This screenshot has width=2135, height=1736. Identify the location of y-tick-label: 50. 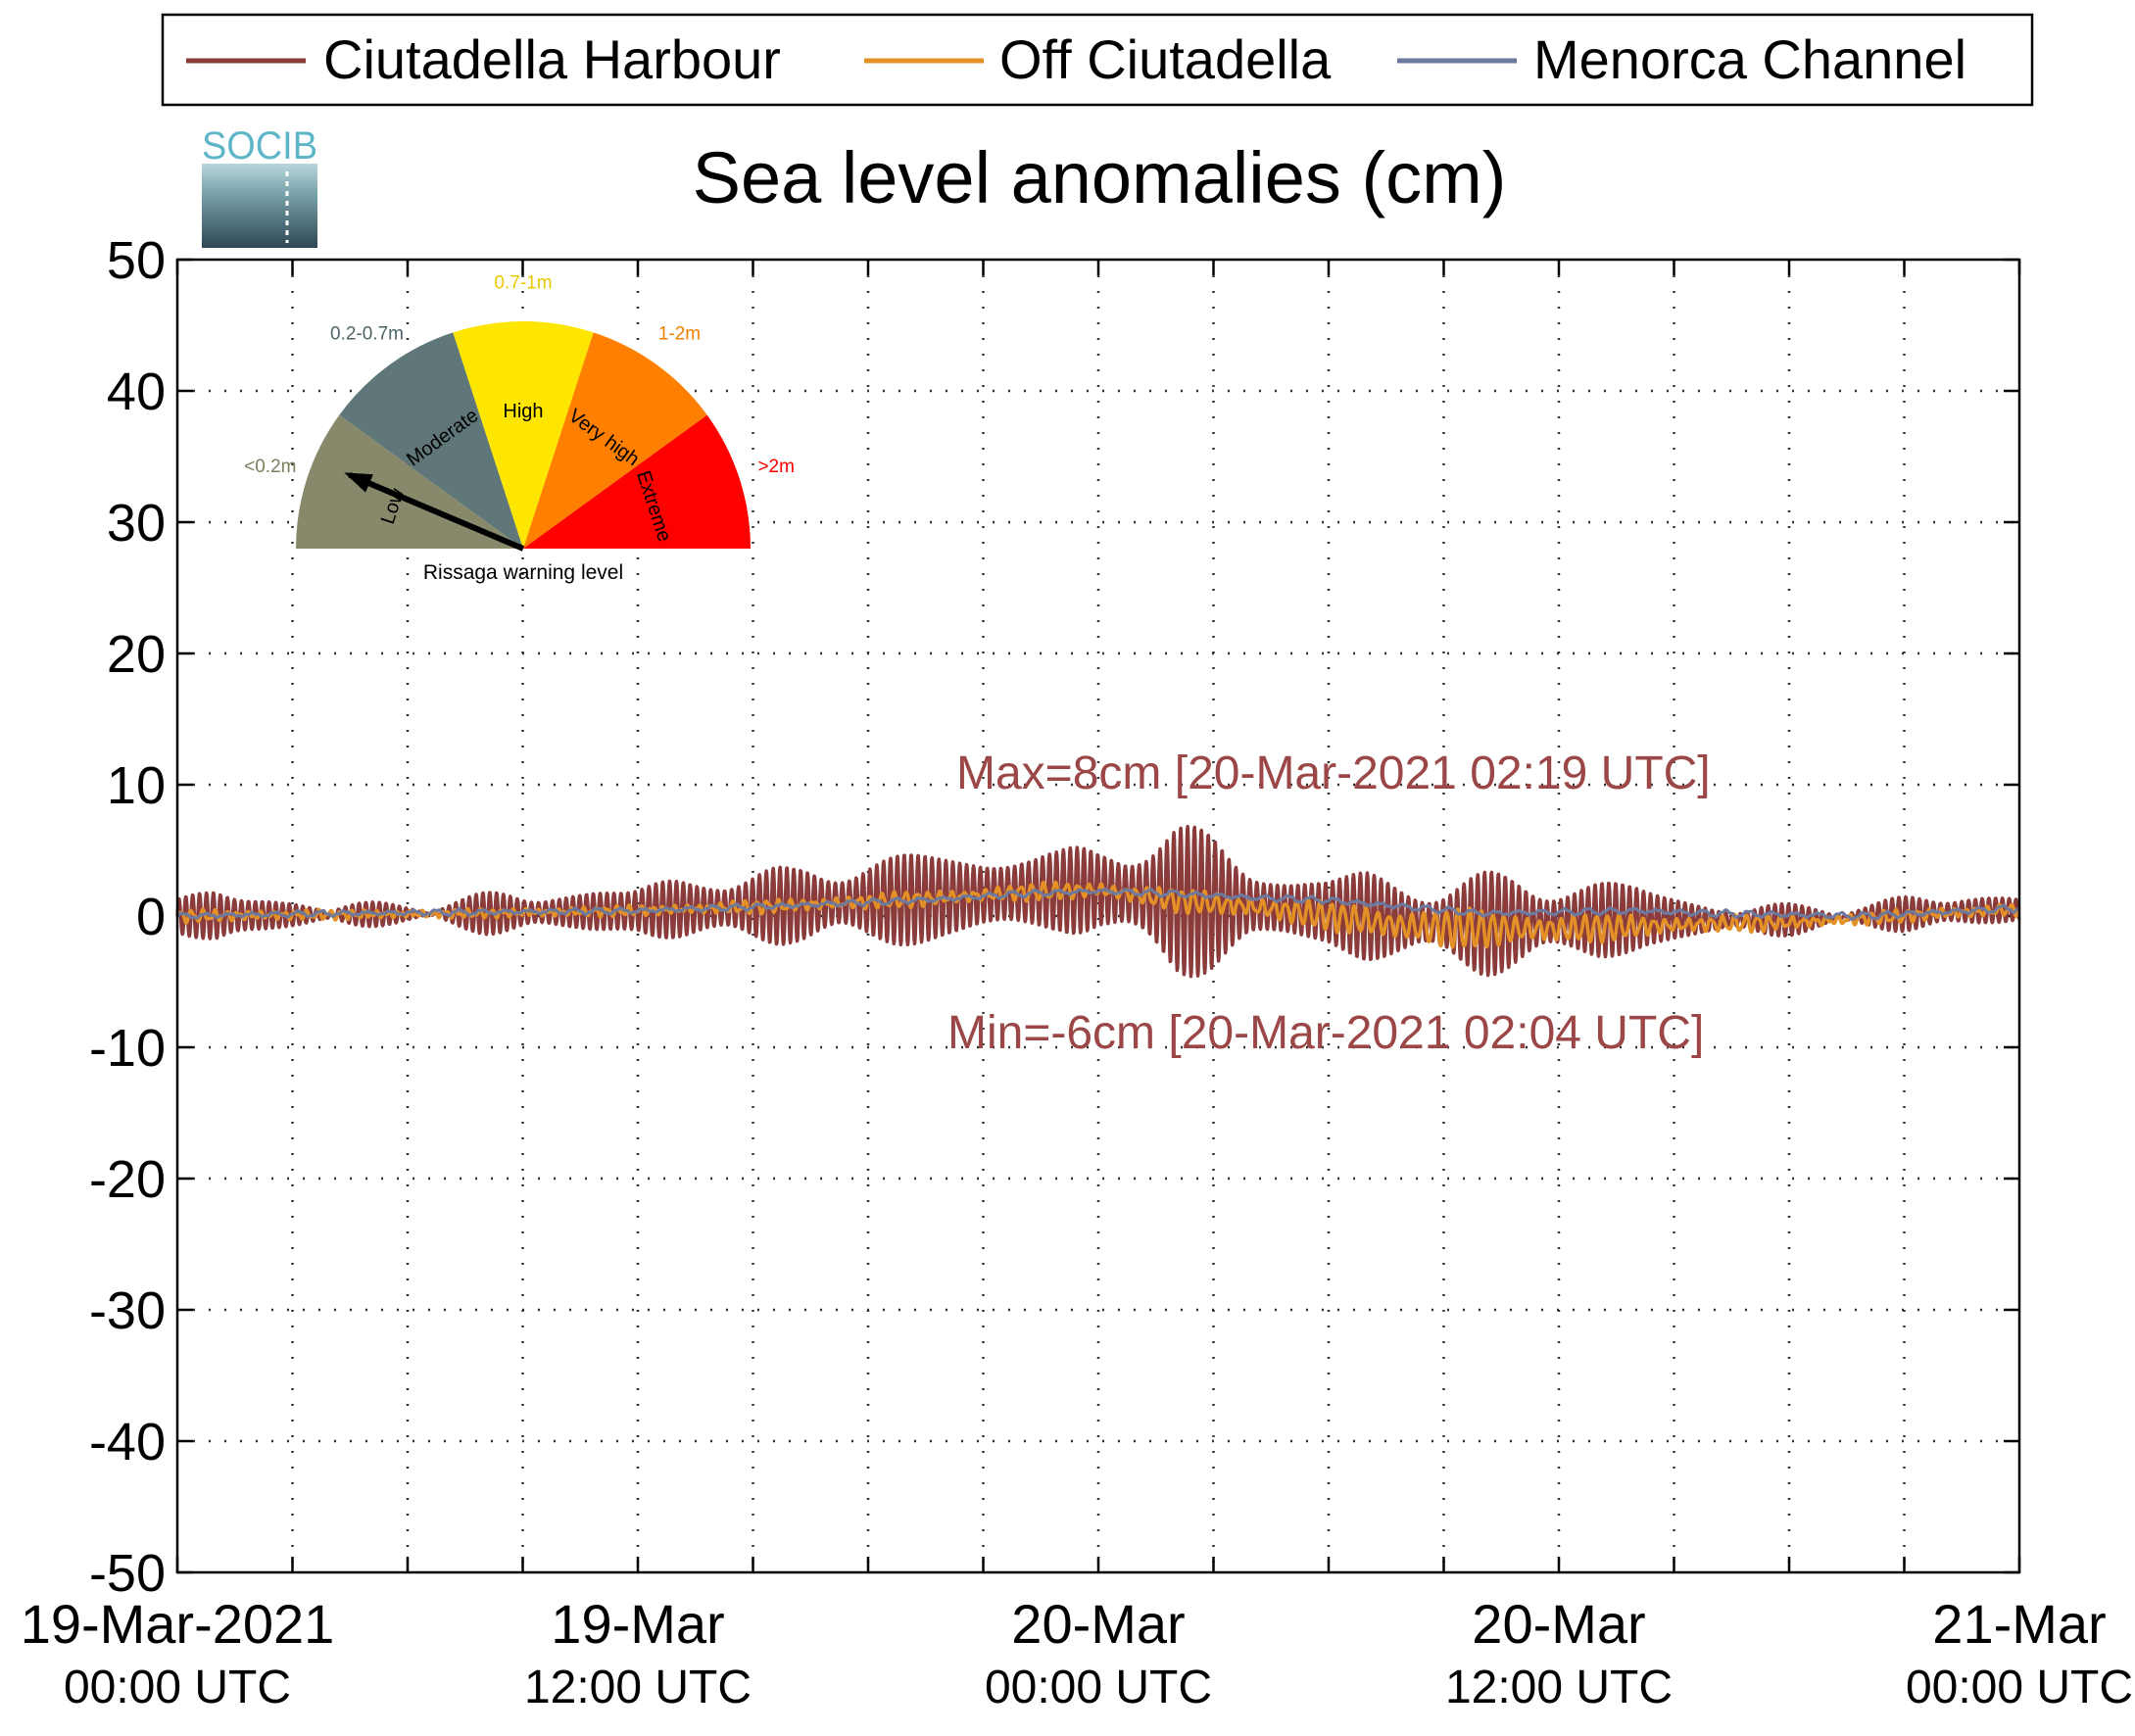
(136, 260).